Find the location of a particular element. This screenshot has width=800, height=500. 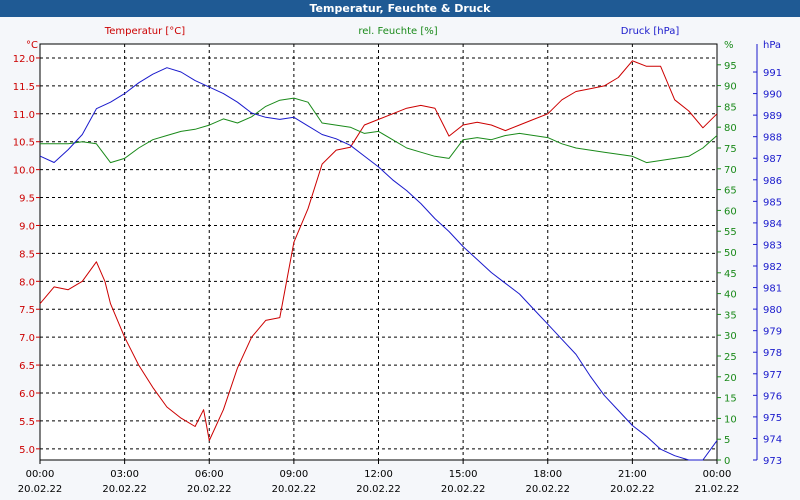

middle-tick-label: 50 is located at coordinates (730, 253).